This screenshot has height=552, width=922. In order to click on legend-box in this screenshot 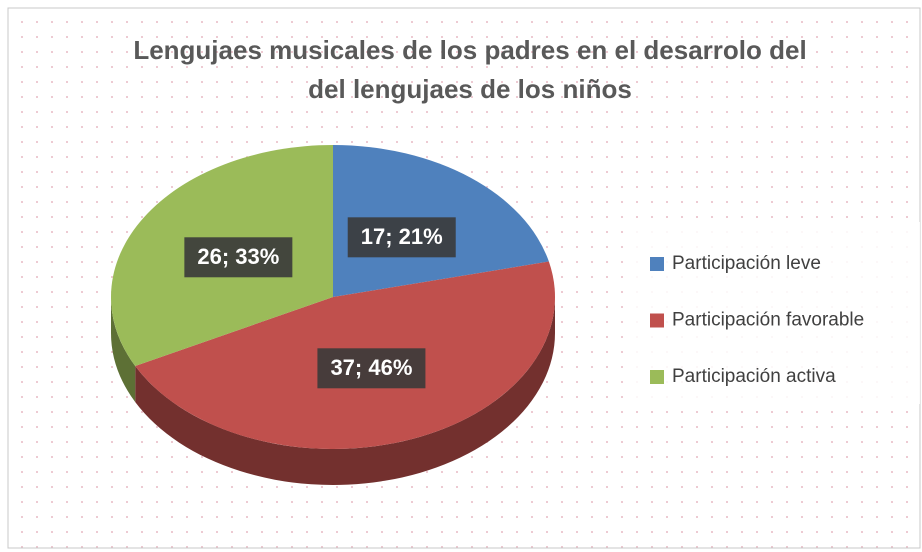, I will do `click(772, 313)`.